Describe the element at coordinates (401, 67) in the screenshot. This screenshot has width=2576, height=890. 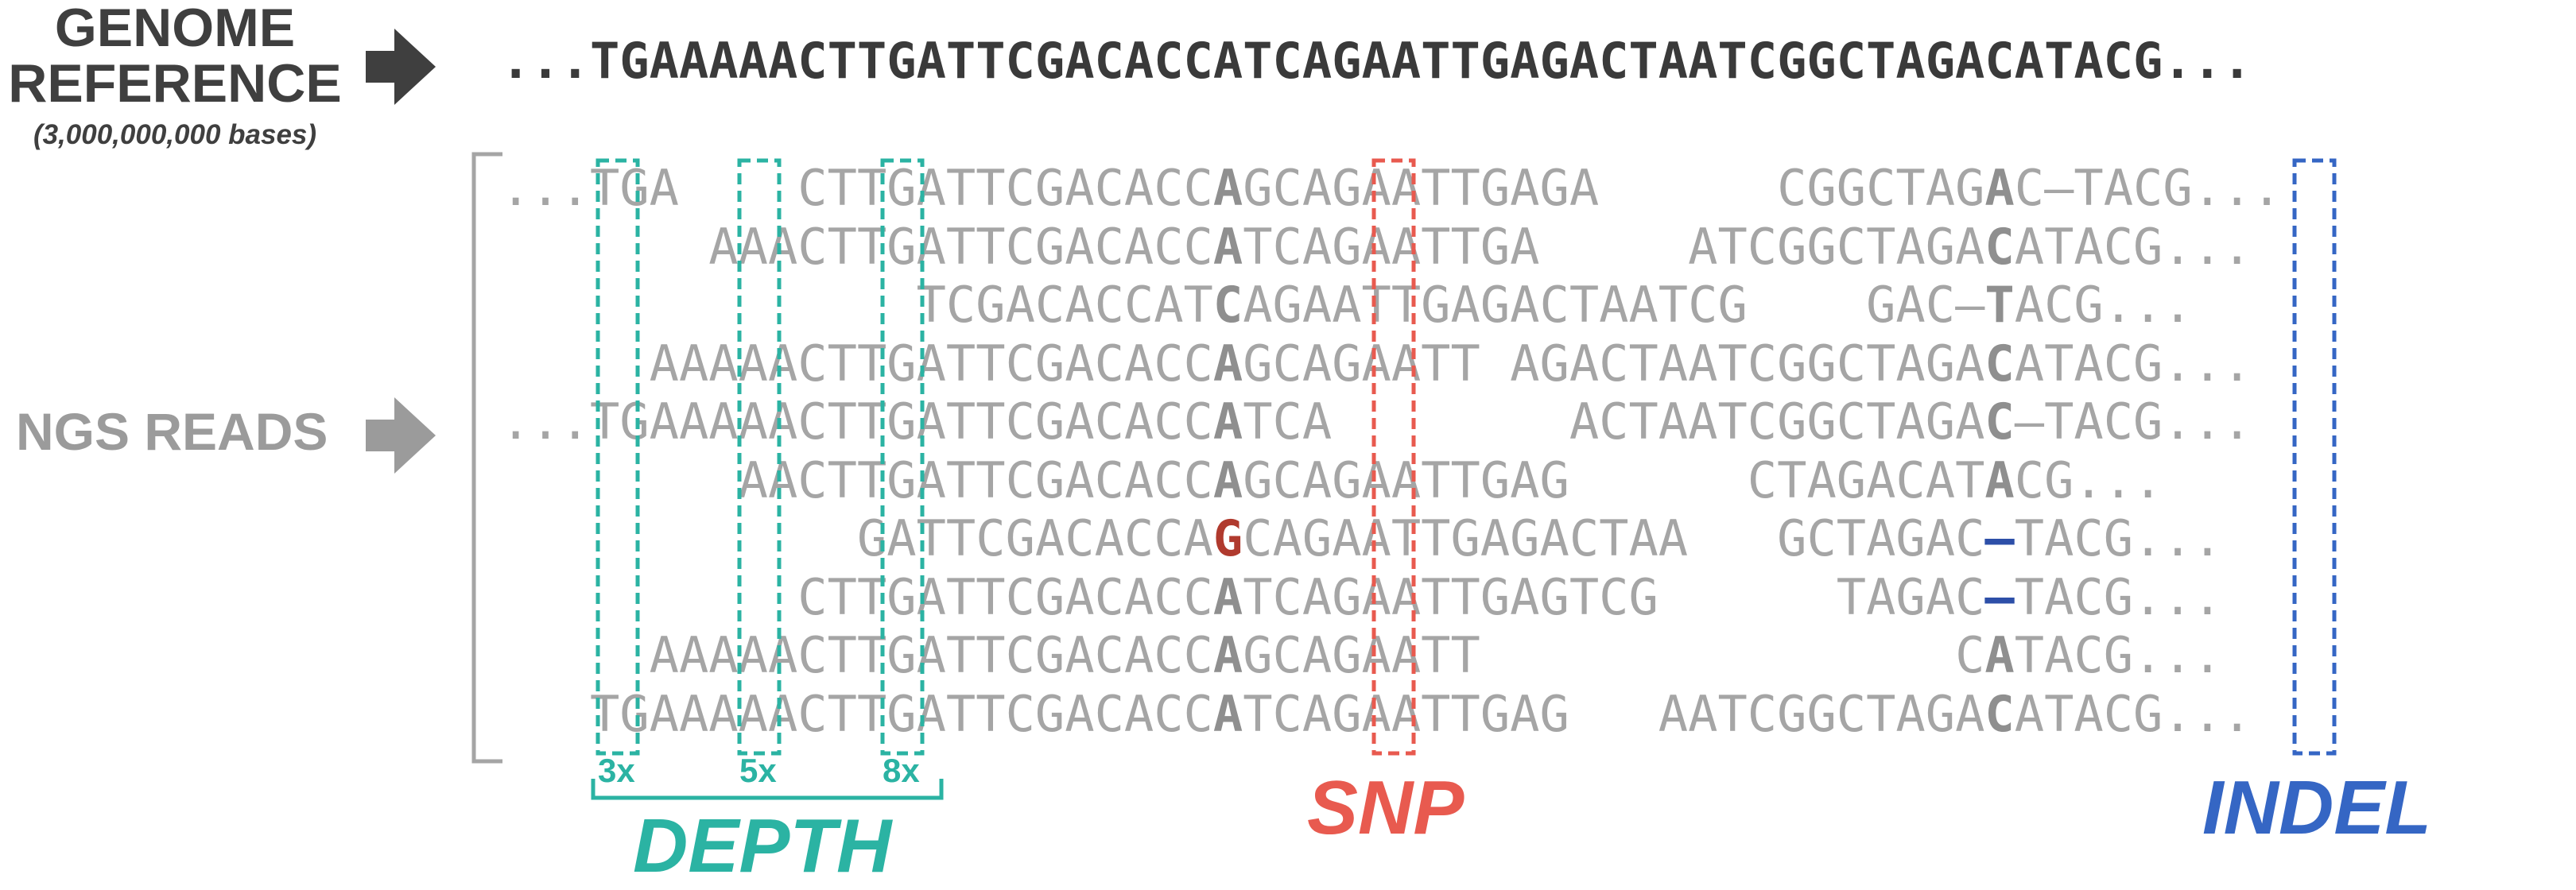
I see `reference-arrow-icon` at that location.